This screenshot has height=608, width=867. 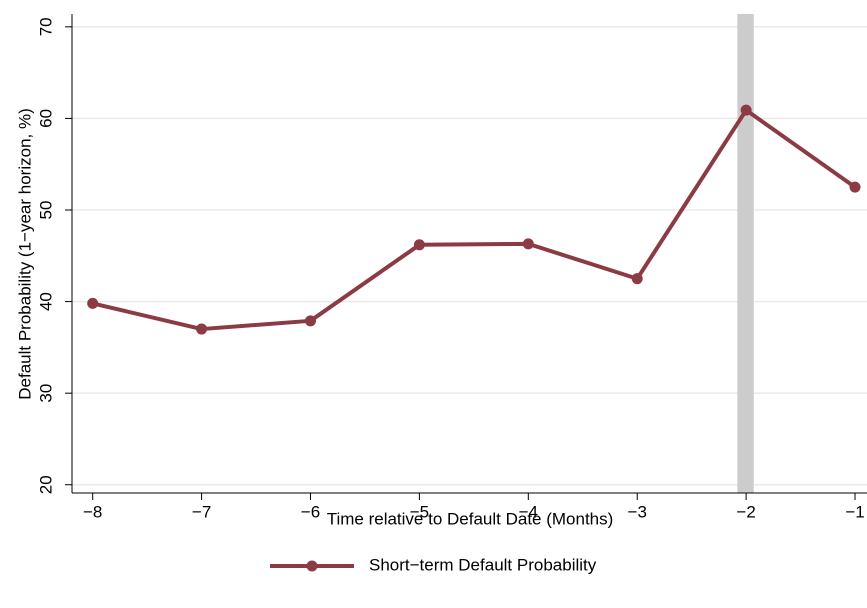 I want to click on x-tick-label: −3, so click(x=637, y=511).